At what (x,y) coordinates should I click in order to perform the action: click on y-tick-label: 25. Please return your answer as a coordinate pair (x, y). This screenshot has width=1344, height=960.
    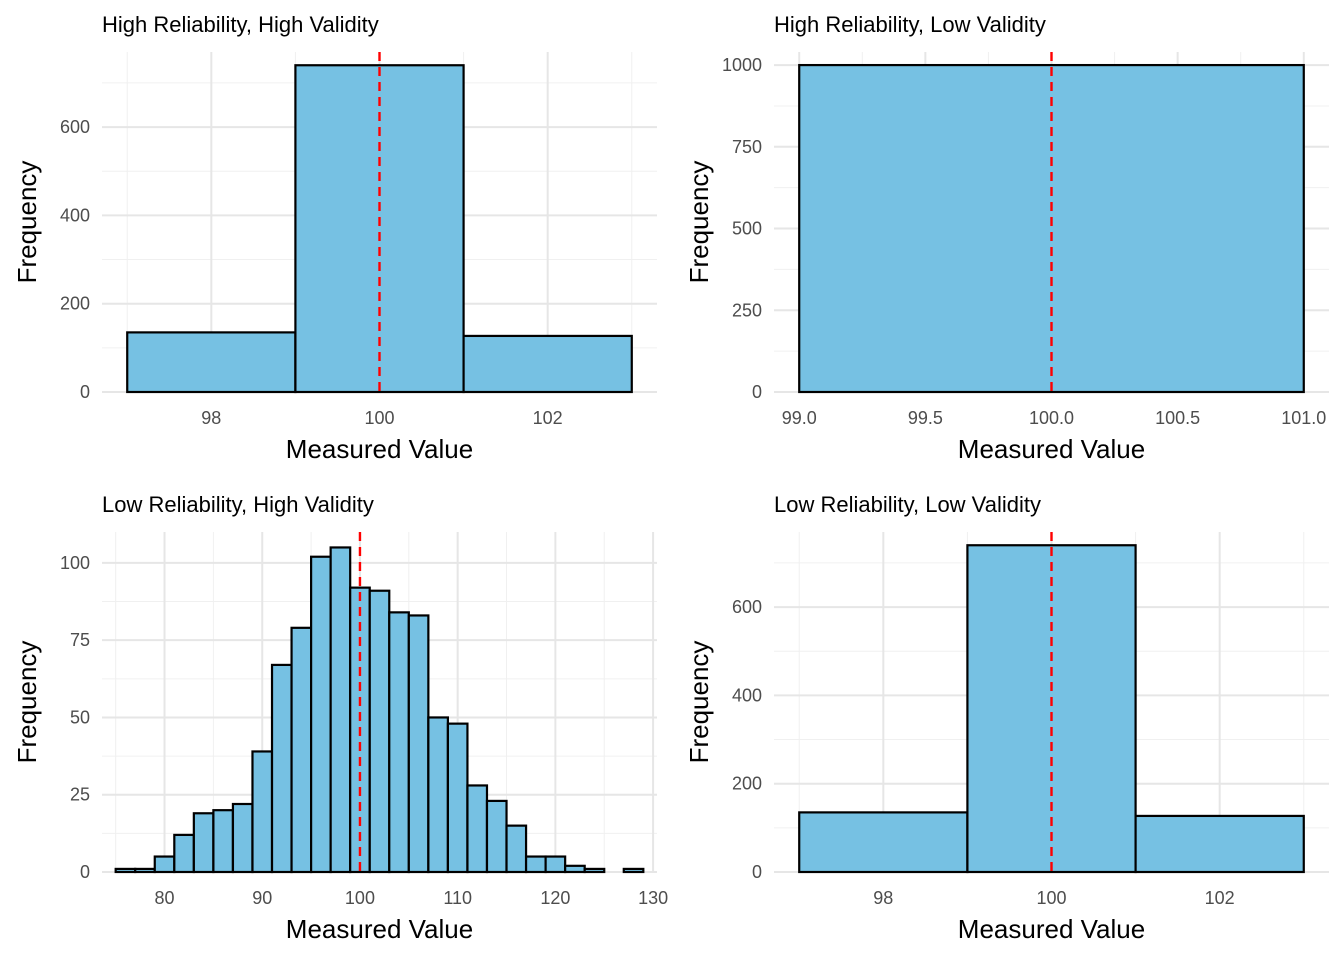
    Looking at the image, I should click on (80, 795).